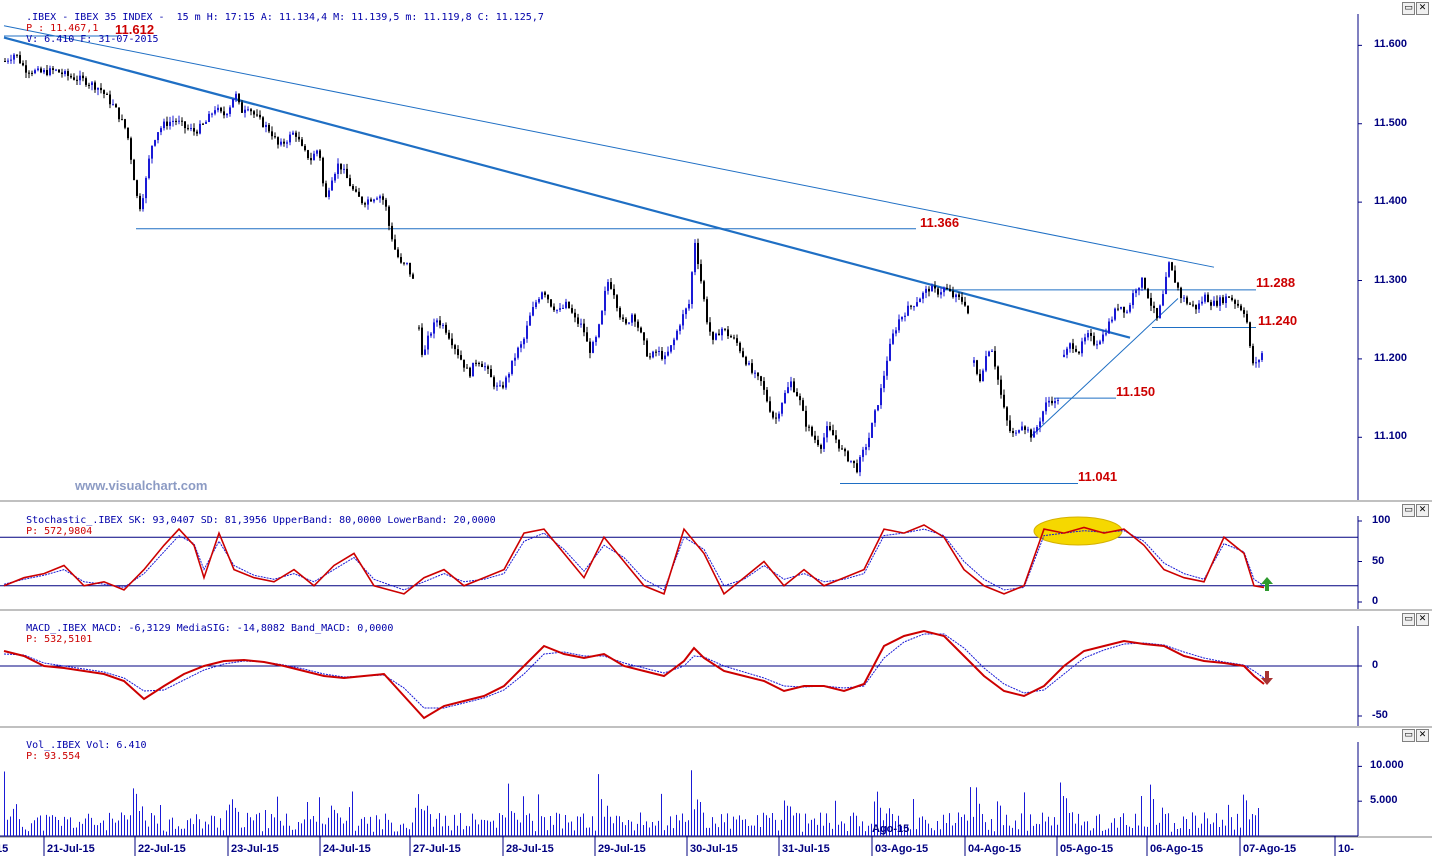 The width and height of the screenshot is (1432, 861). What do you see at coordinates (1422, 619) in the screenshot?
I see `macd-close-button: ✕` at bounding box center [1422, 619].